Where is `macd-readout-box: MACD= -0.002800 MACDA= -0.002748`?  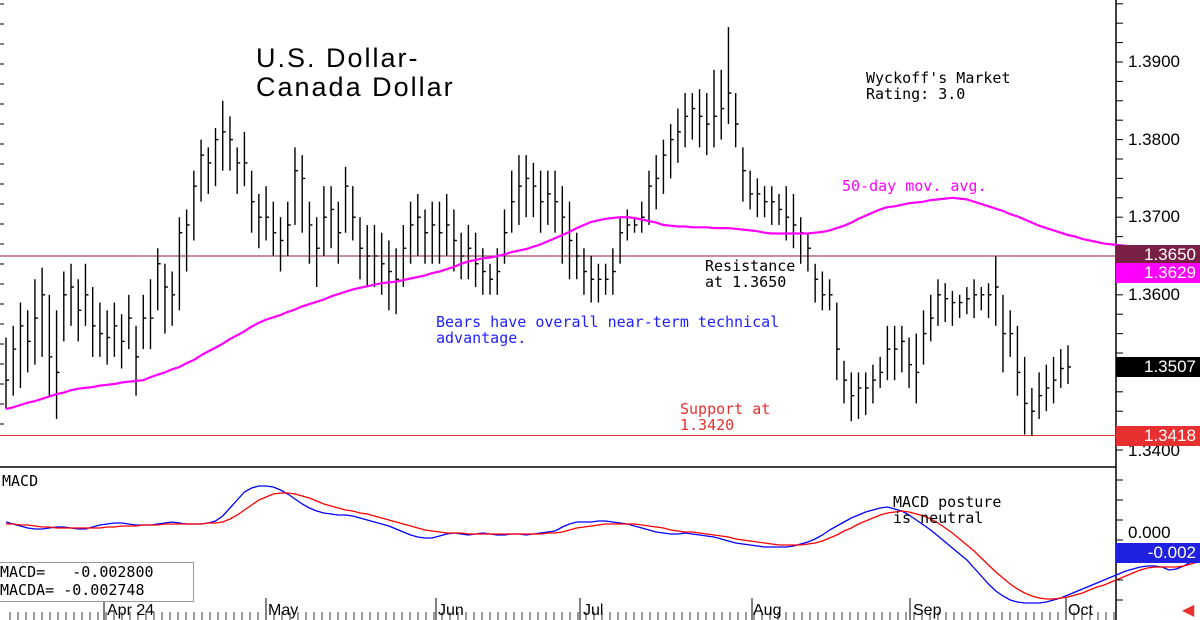
macd-readout-box: MACD= -0.002800 MACDA= -0.002748 is located at coordinates (97, 582).